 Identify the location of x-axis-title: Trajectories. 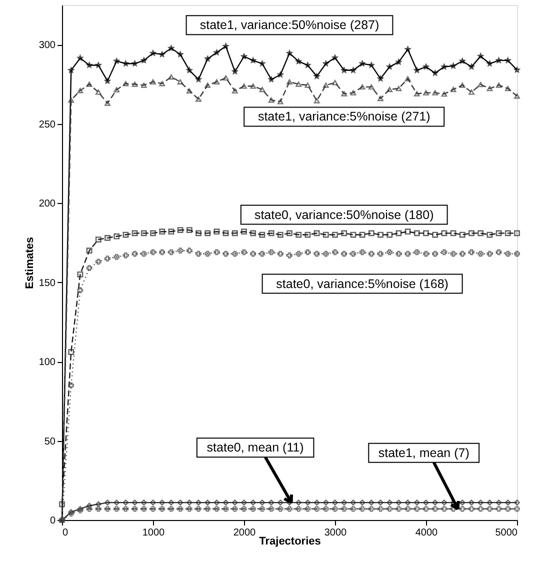
(290, 542).